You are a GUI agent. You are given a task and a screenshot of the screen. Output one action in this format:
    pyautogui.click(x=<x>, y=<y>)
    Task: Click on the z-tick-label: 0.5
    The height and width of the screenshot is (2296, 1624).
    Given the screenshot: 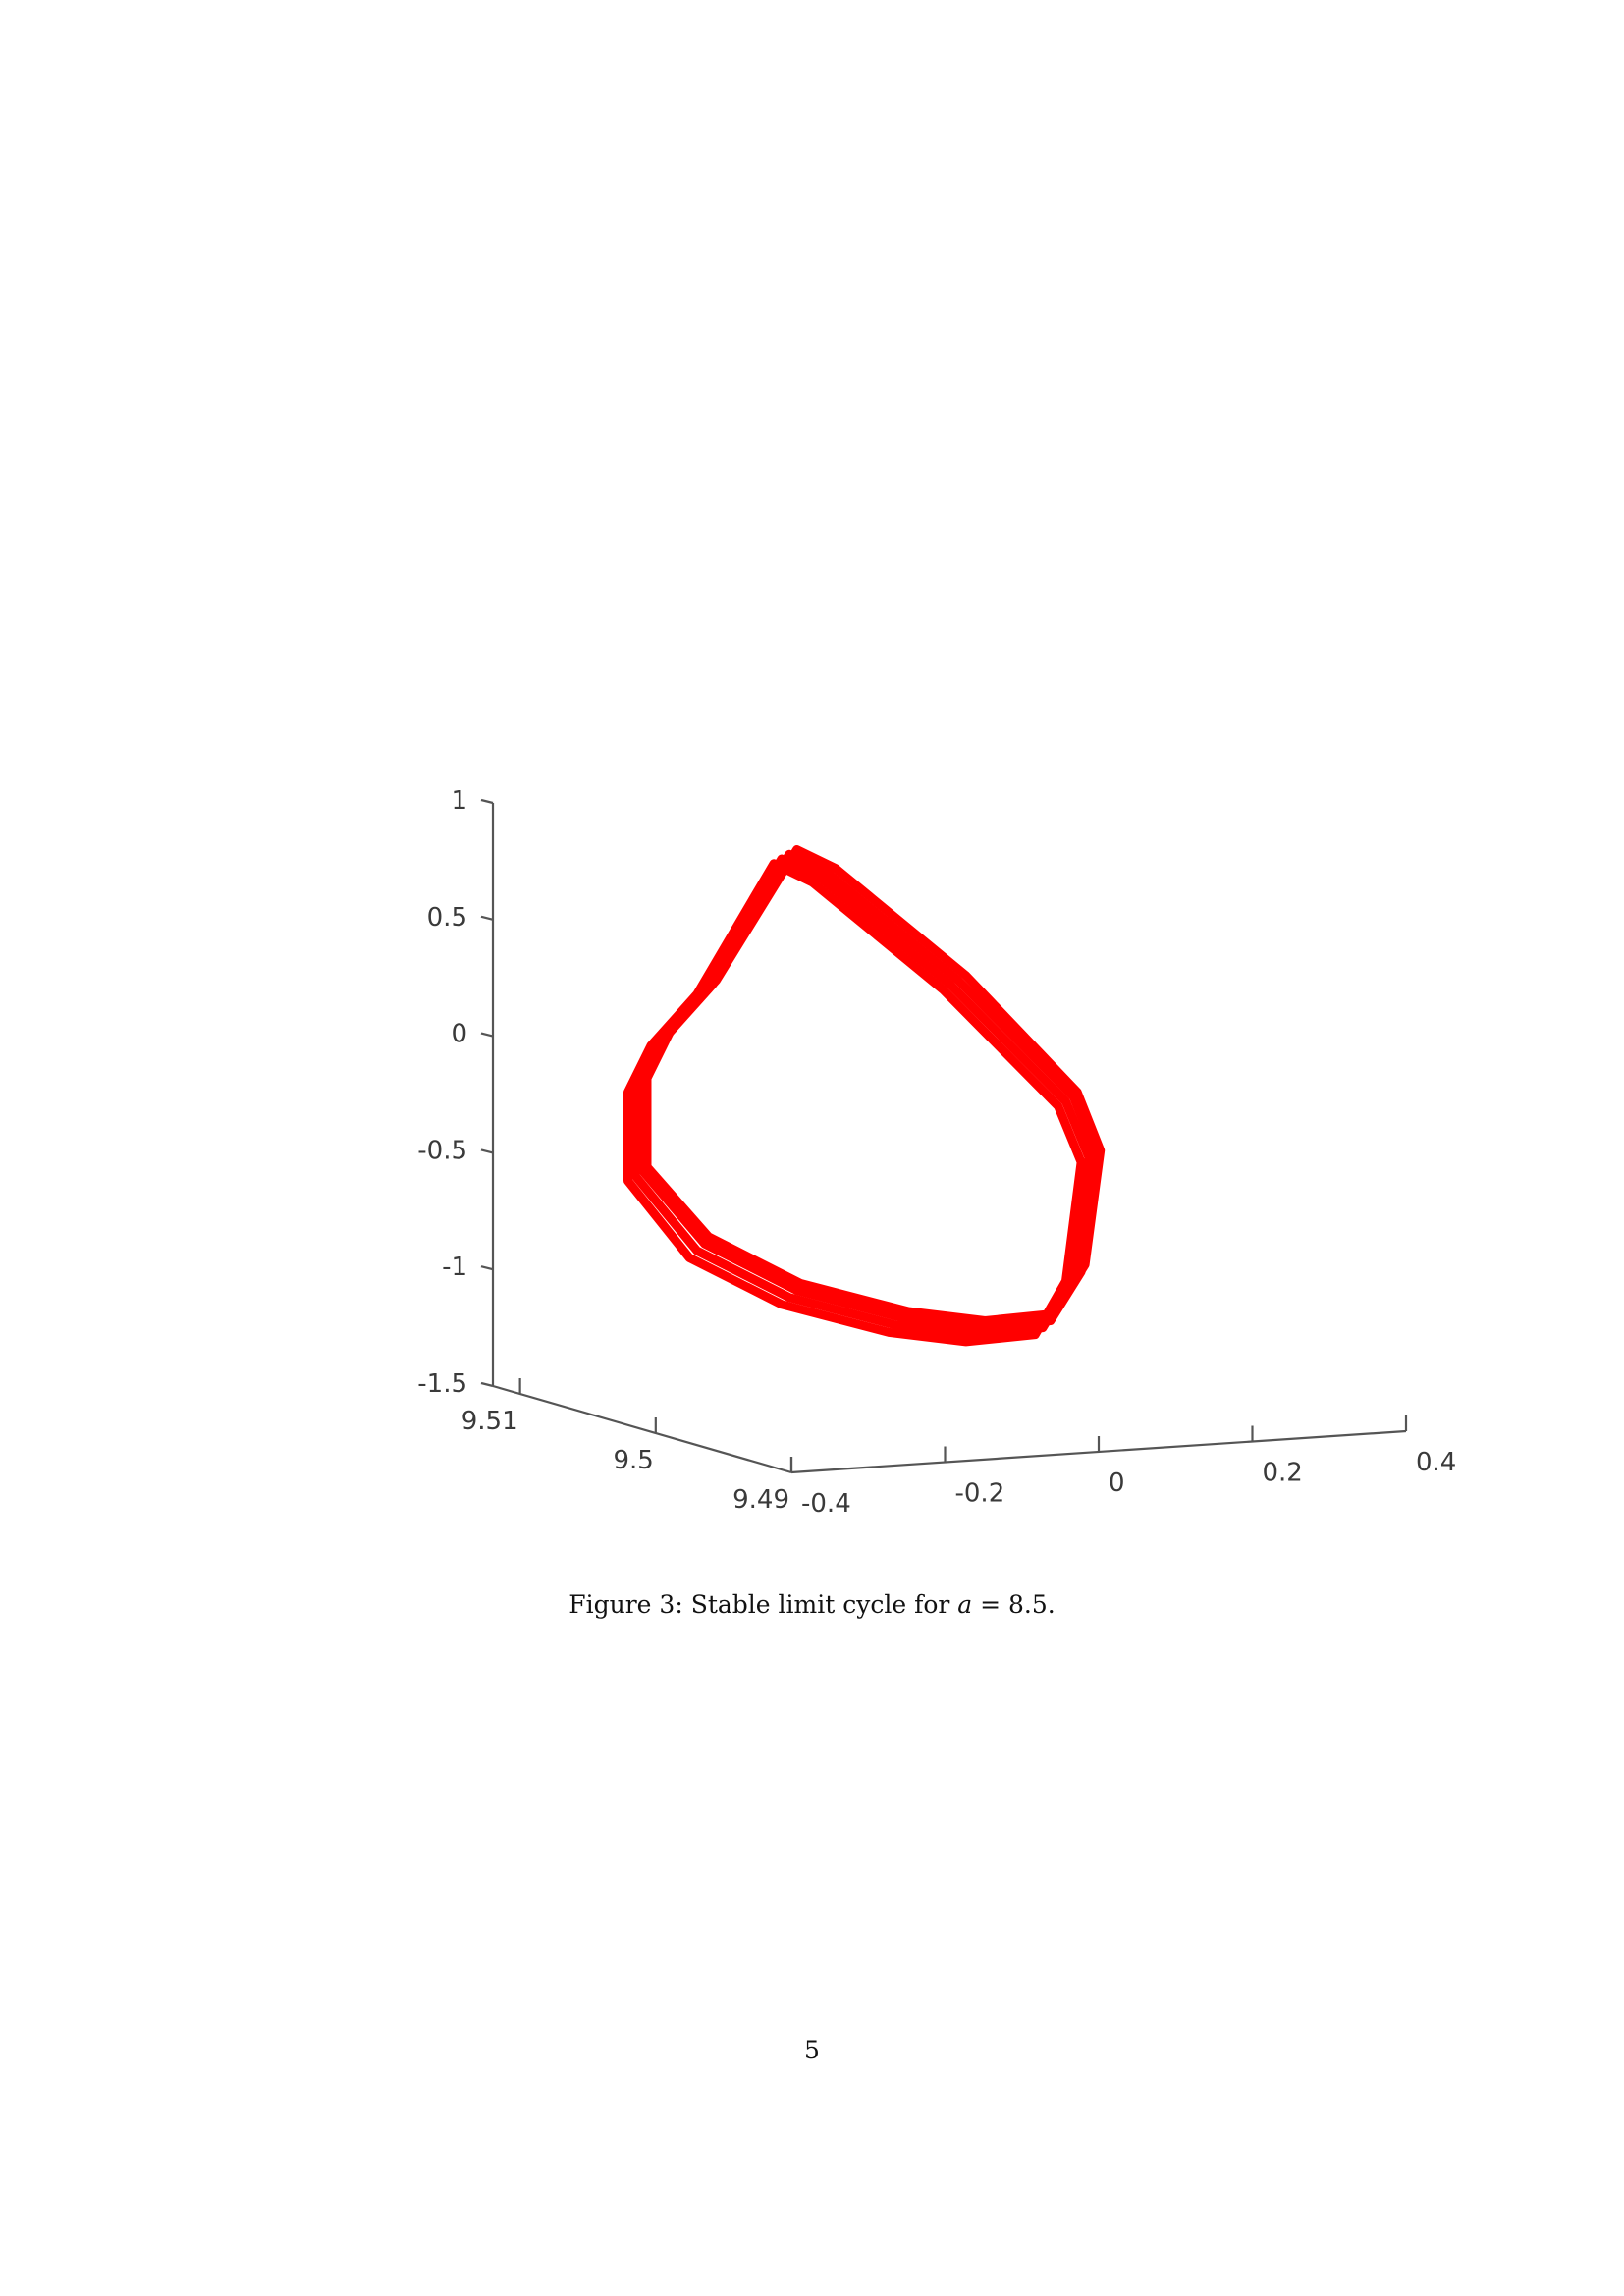 What is the action you would take?
    pyautogui.click(x=447, y=918)
    